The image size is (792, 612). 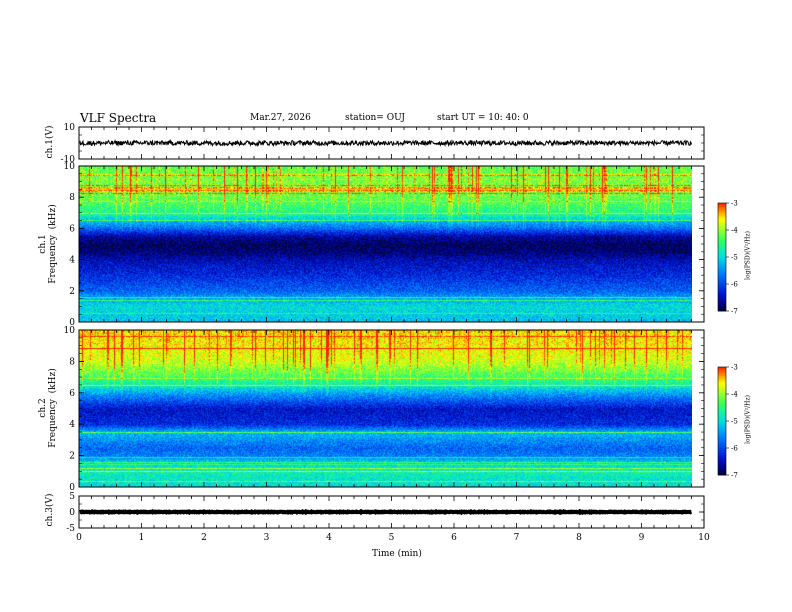 I want to click on colorbar-tick-label--4: -4, so click(x=734, y=231).